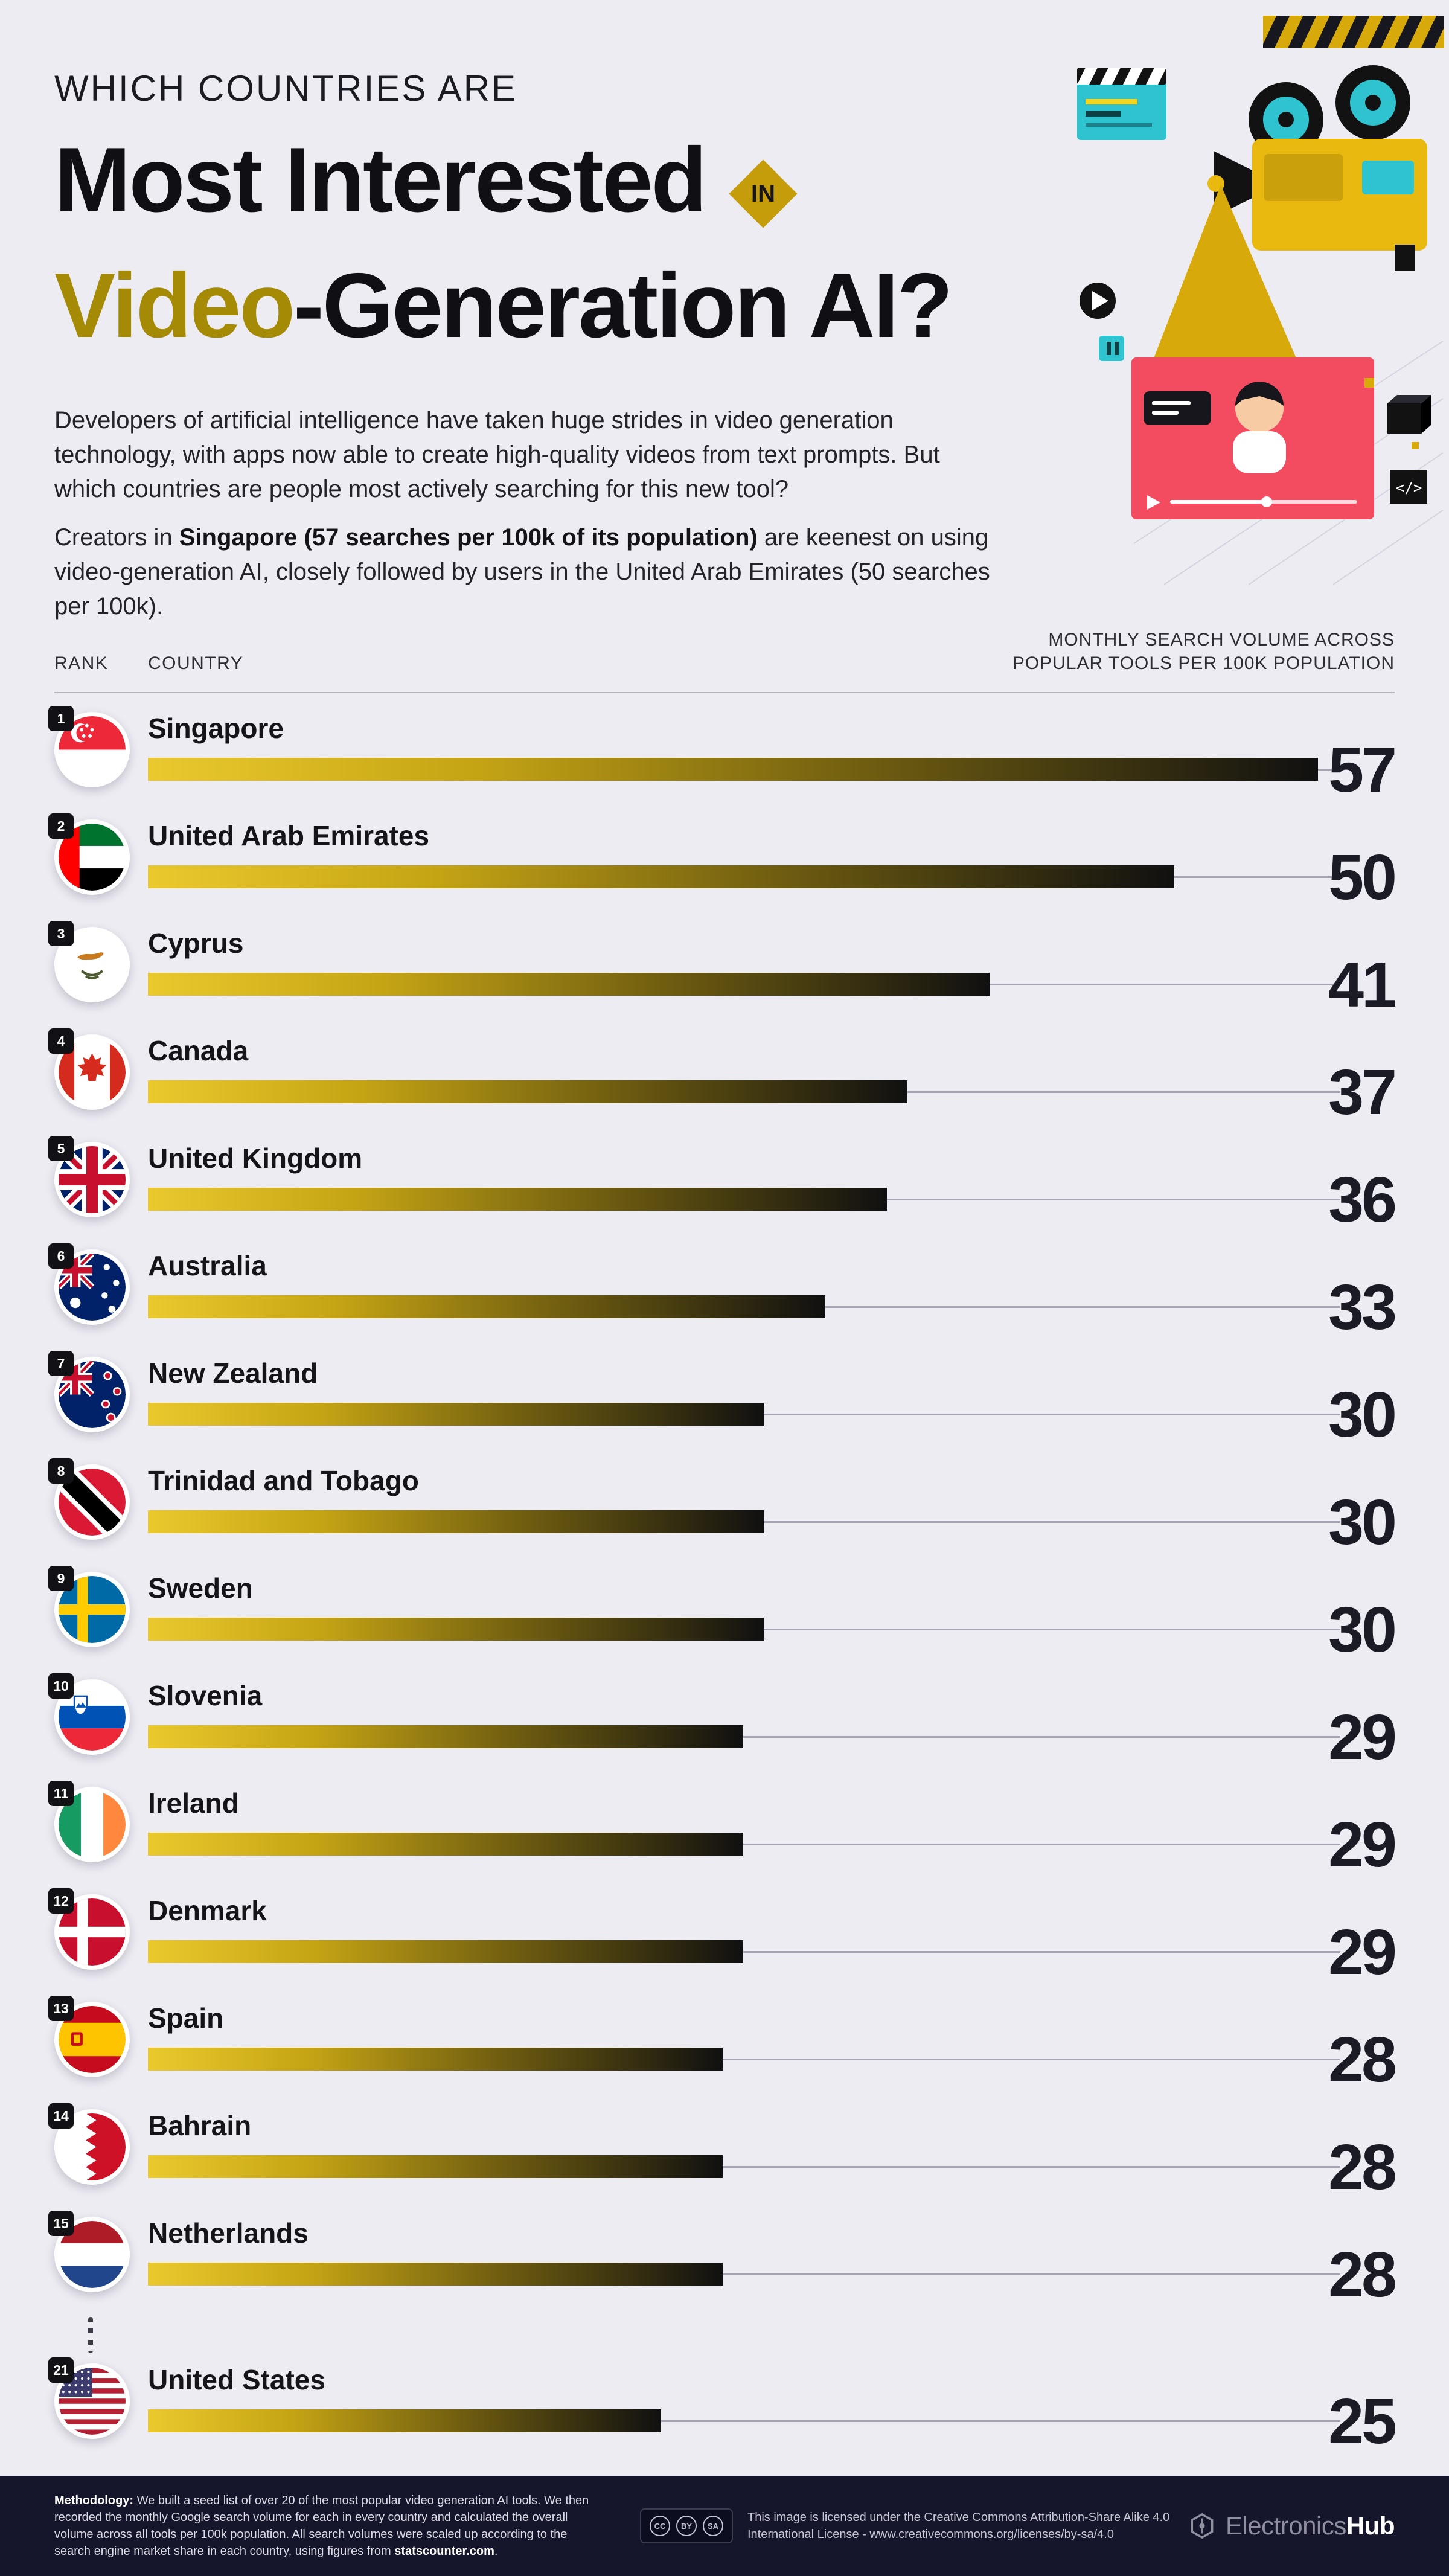 This screenshot has height=2576, width=1449. I want to click on table-row: 14 Bahrain 28, so click(723, 2154).